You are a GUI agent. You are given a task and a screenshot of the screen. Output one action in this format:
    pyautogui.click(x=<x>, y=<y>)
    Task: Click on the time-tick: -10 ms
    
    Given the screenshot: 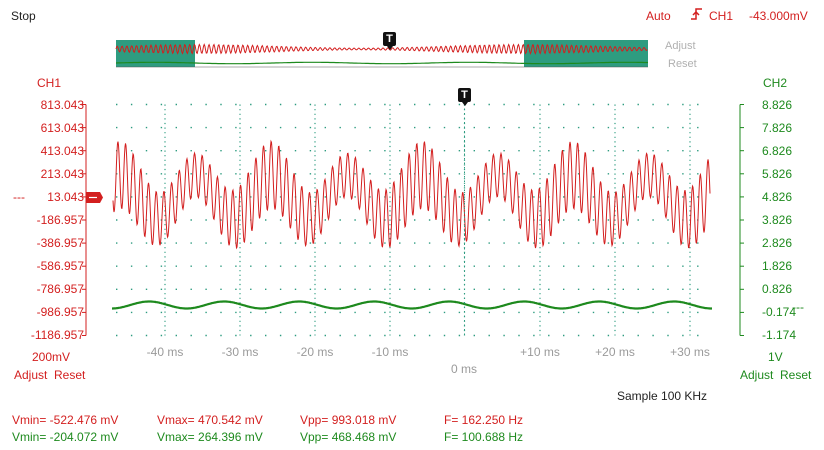 What is the action you would take?
    pyautogui.click(x=390, y=352)
    